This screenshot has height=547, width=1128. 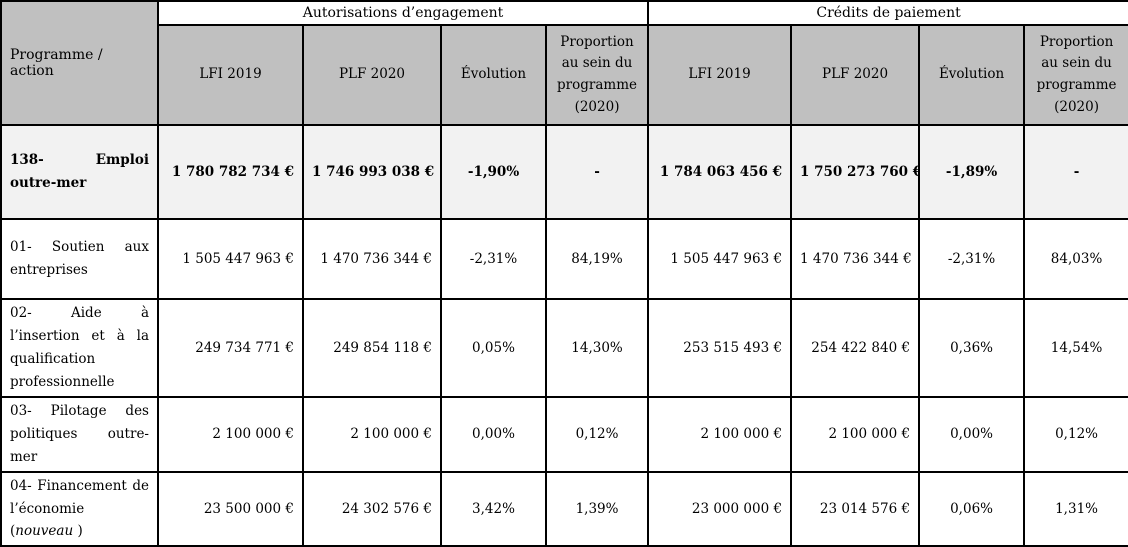 I want to click on col-header-ae-evolution: Évolution, so click(x=493, y=75).